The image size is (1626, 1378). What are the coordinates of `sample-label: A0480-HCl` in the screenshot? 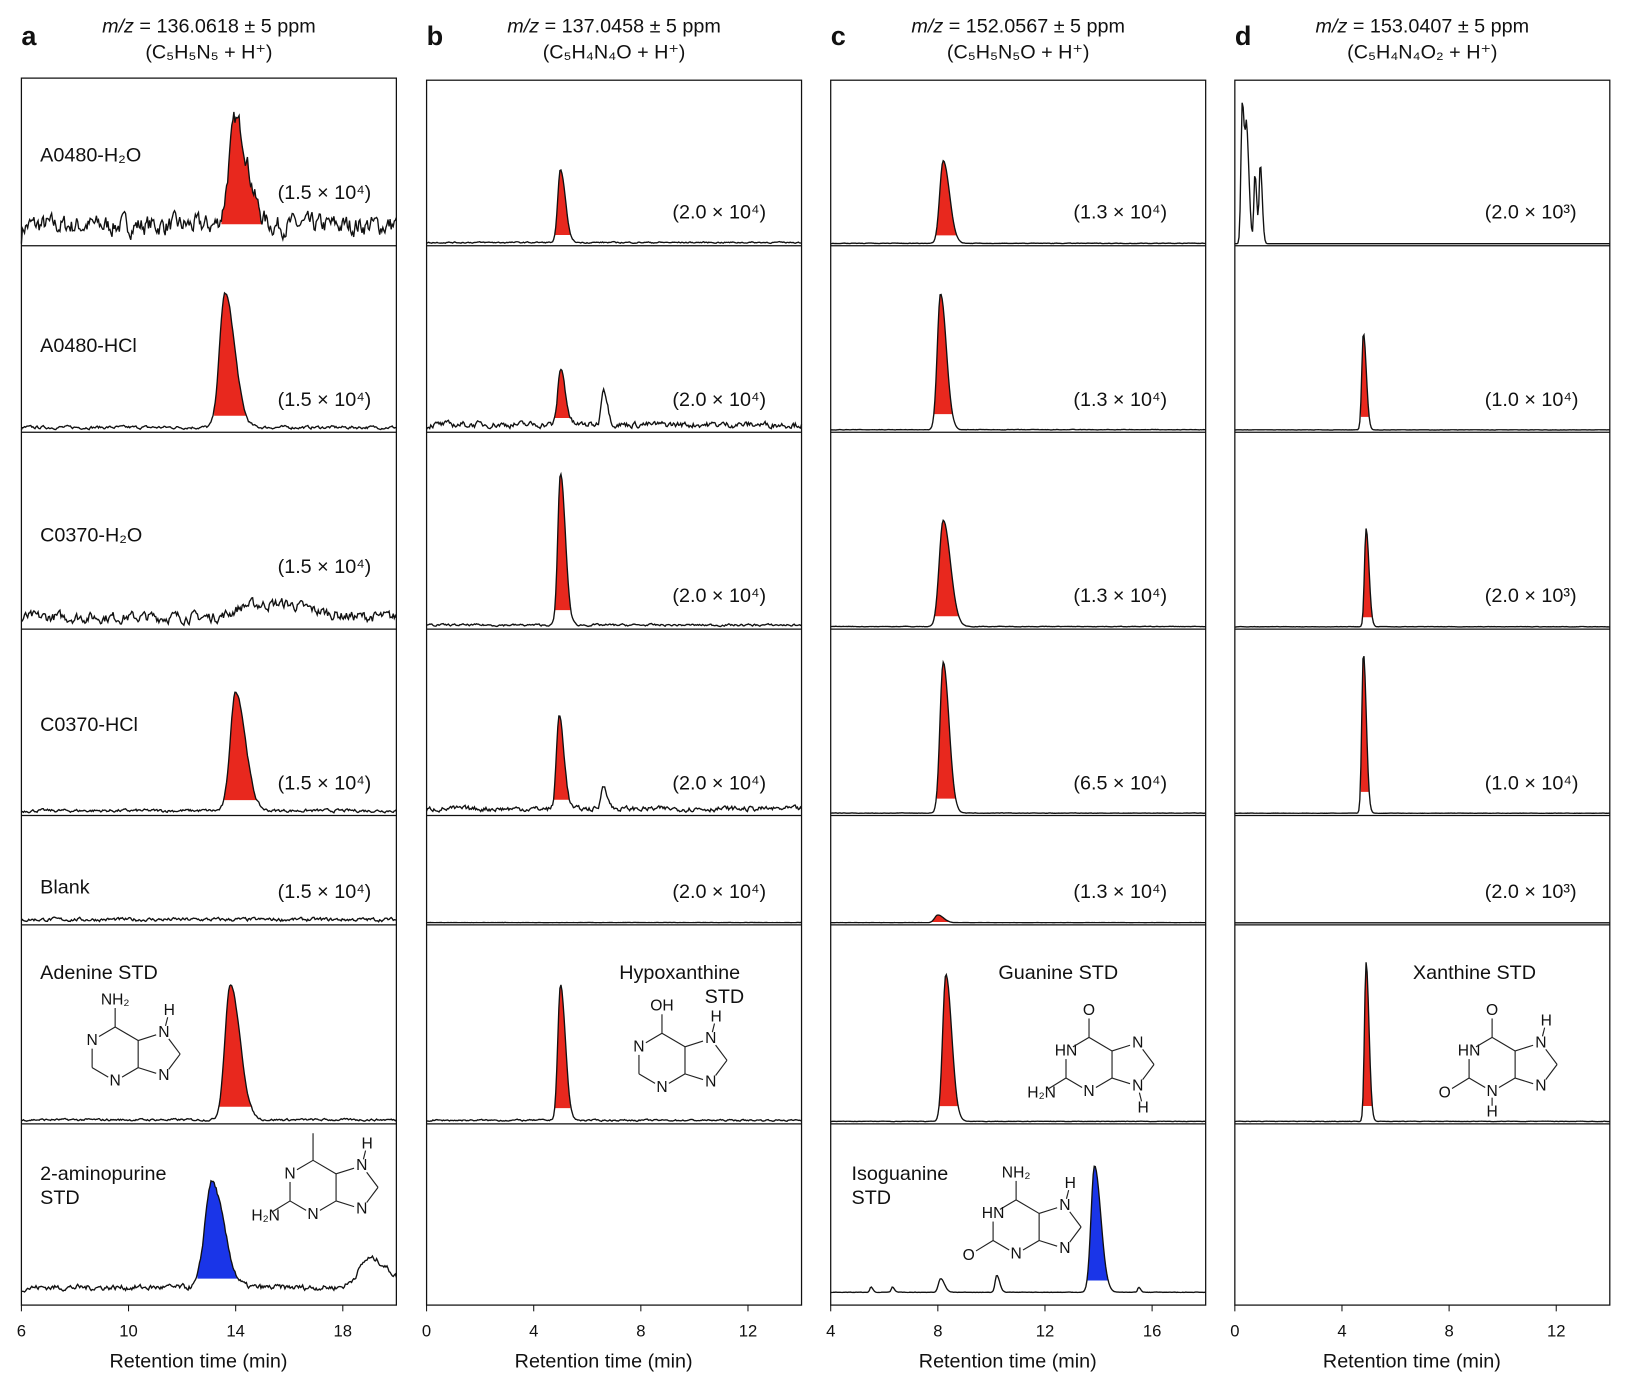 It's located at (88, 346).